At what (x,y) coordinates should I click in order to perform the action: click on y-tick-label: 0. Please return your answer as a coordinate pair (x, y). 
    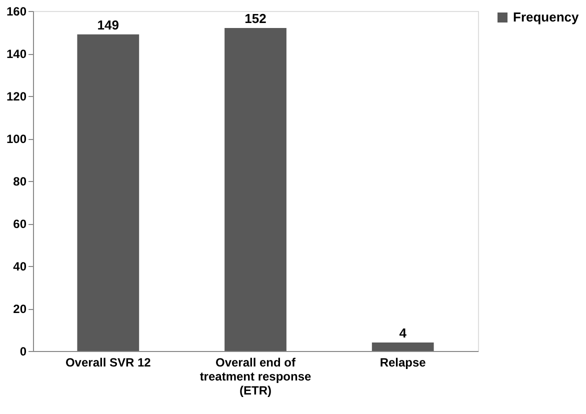
    Looking at the image, I should click on (23, 351).